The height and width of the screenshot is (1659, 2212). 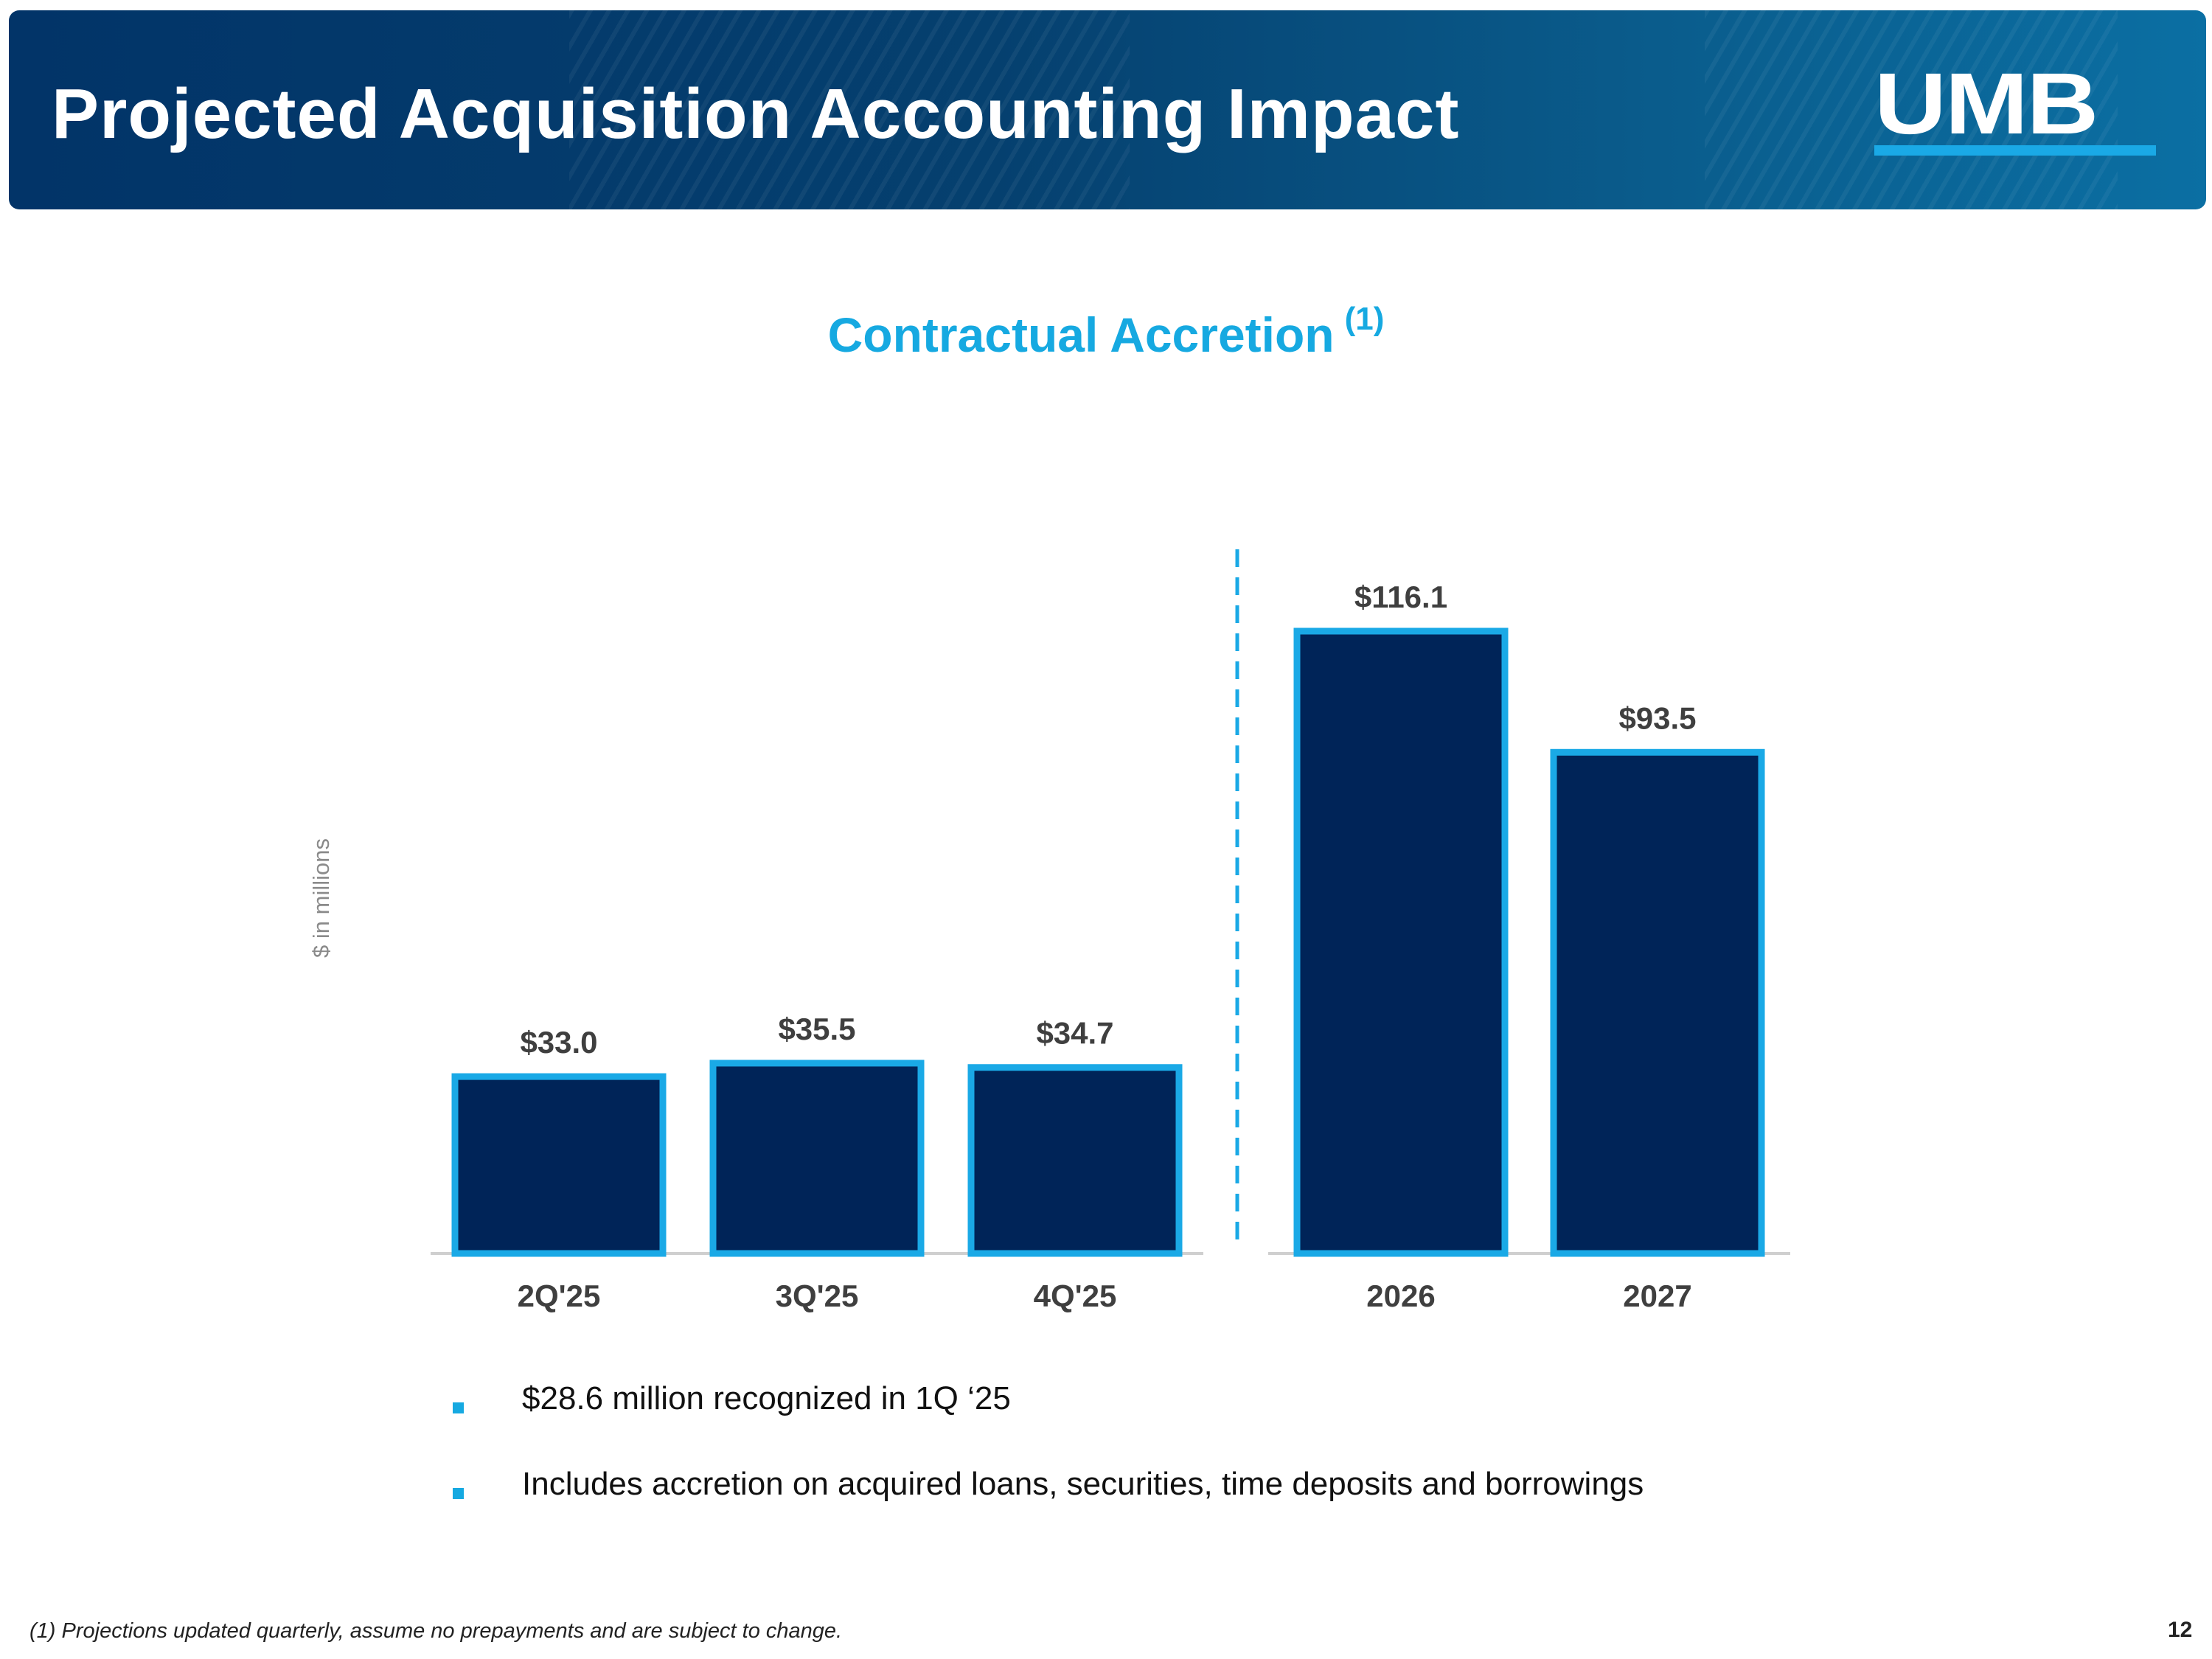 I want to click on bar-4Q'25, so click(x=1075, y=1160).